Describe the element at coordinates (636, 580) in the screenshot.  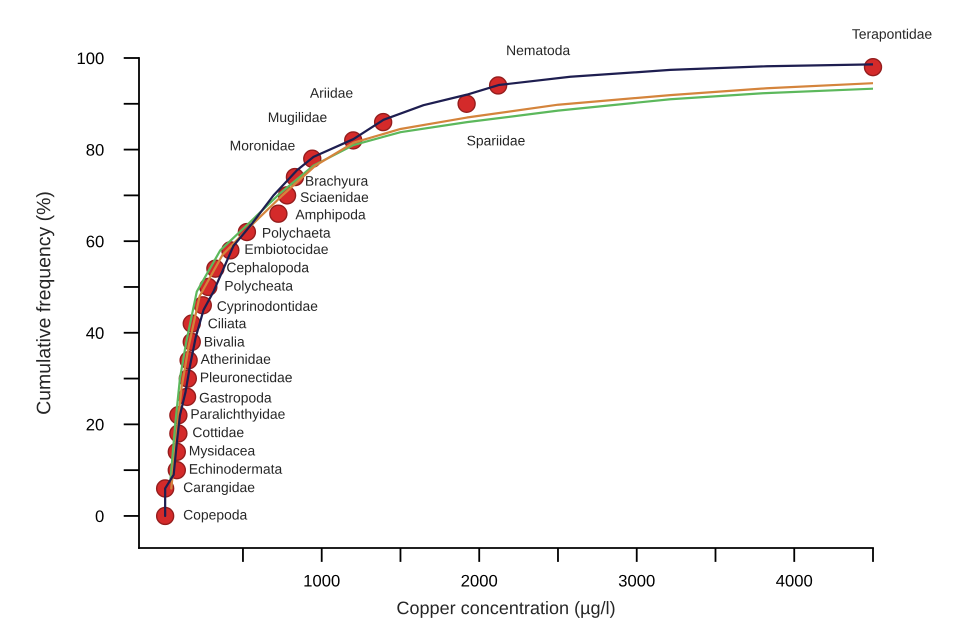
I see `x-tick-label: 3000` at that location.